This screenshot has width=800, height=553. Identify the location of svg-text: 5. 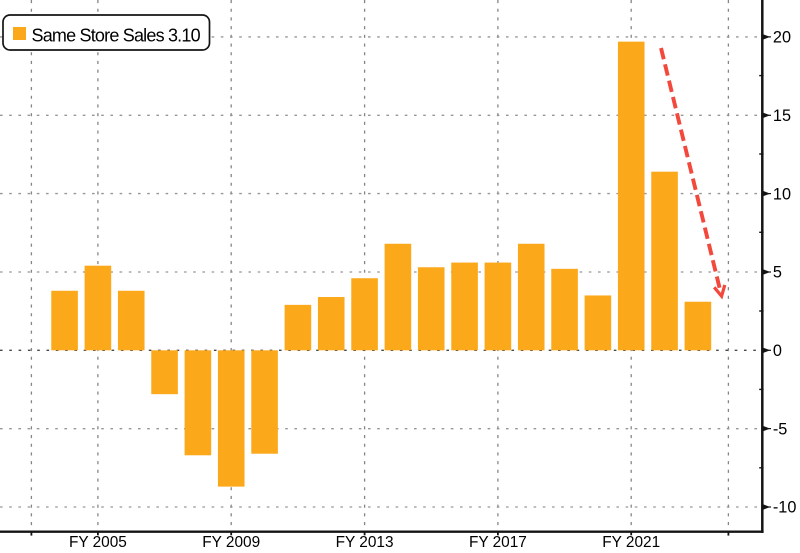
(777, 273).